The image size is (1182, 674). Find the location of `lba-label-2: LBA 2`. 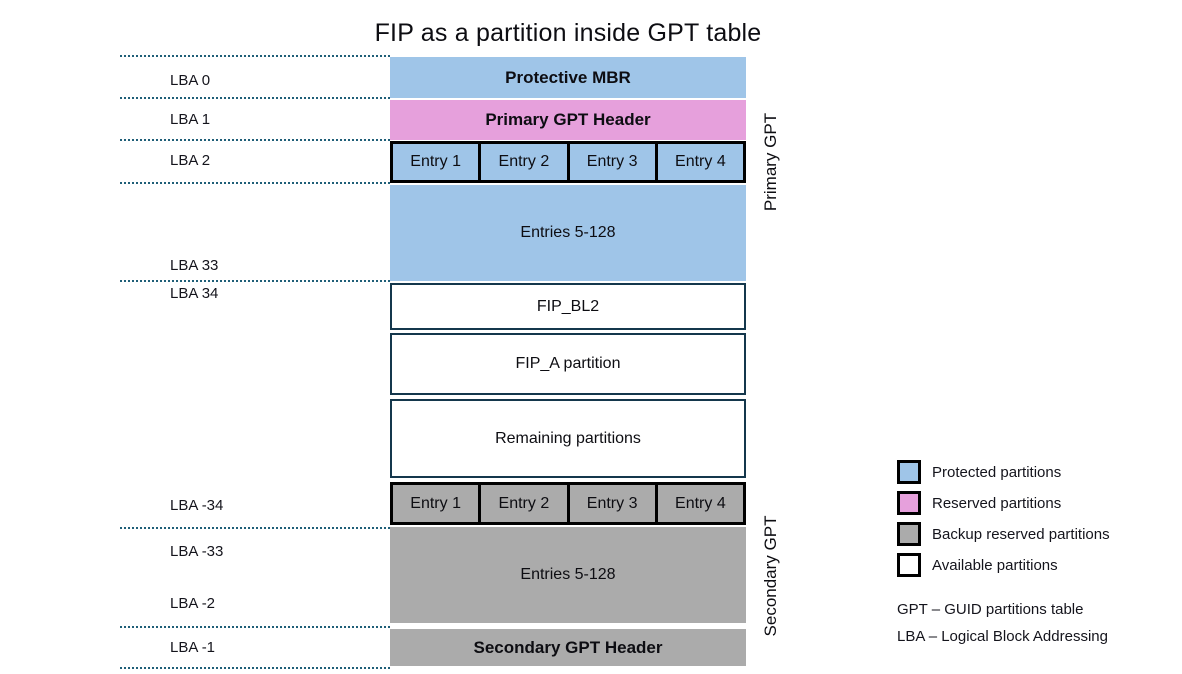

lba-label-2: LBA 2 is located at coordinates (190, 160).